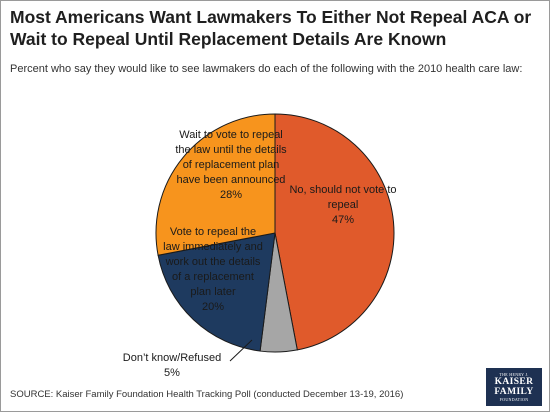 The height and width of the screenshot is (412, 550). Describe the element at coordinates (172, 366) in the screenshot. I see `slice-label-dont-know: Don’t know/Refused 5%` at that location.